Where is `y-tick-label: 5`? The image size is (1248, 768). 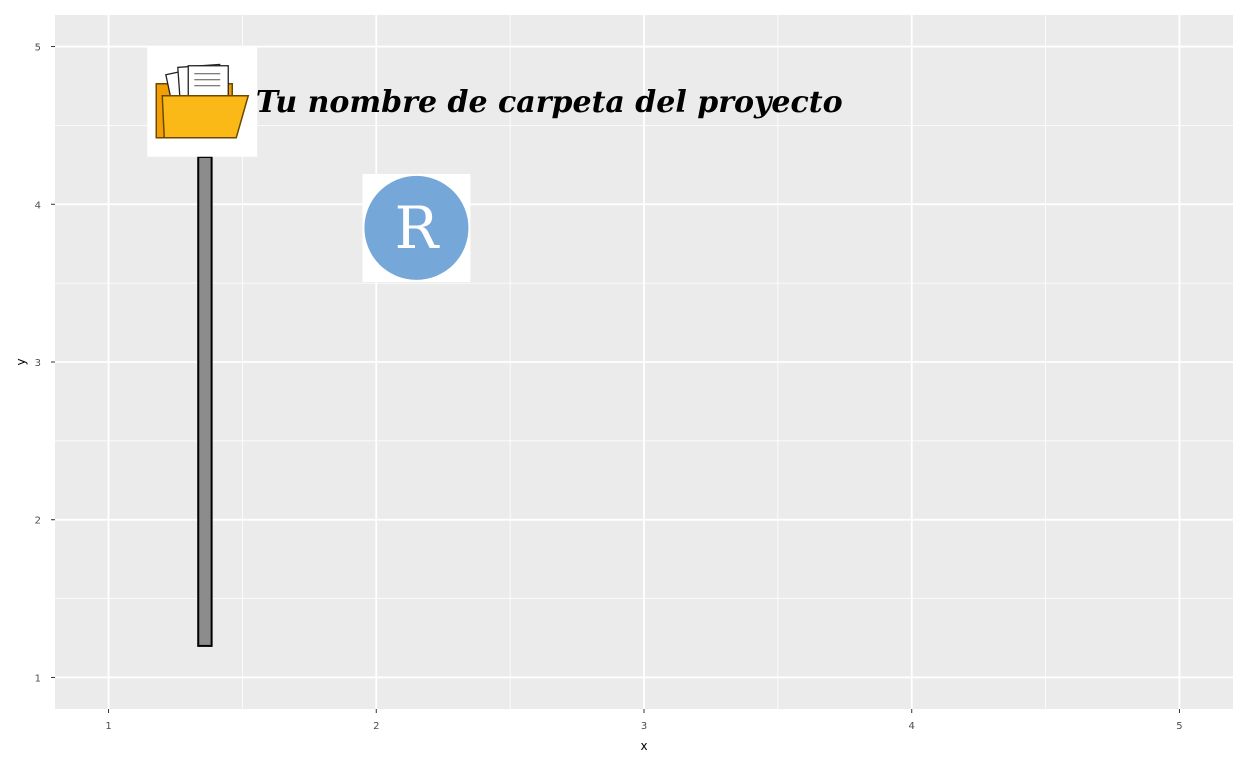 y-tick-label: 5 is located at coordinates (38, 48).